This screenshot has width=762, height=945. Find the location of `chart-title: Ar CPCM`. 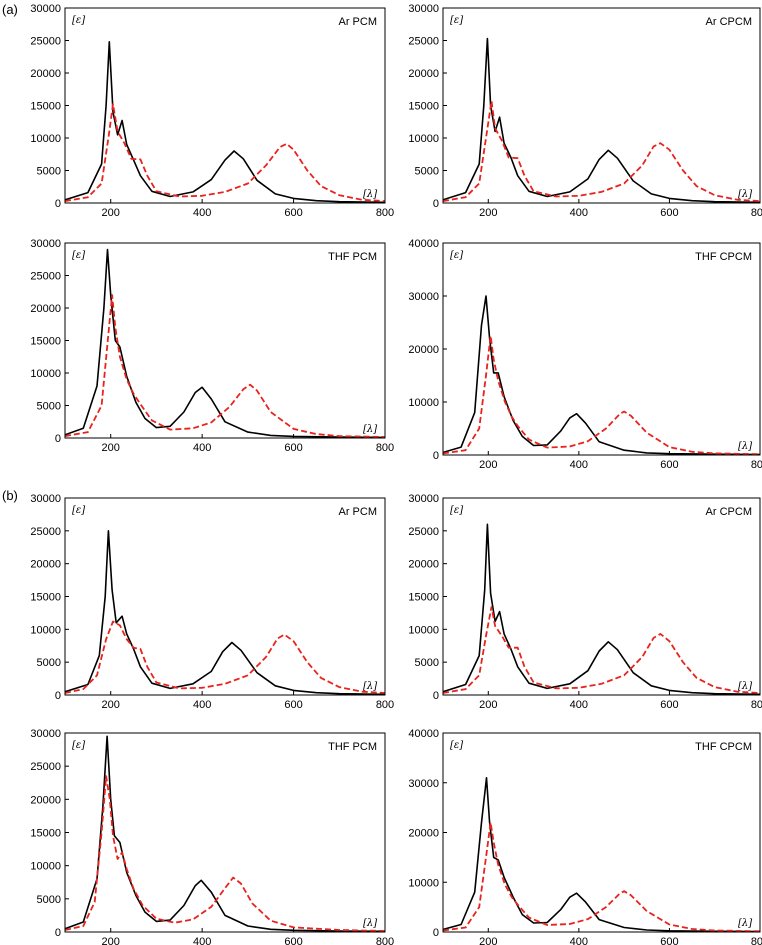

chart-title: Ar CPCM is located at coordinates (729, 512).